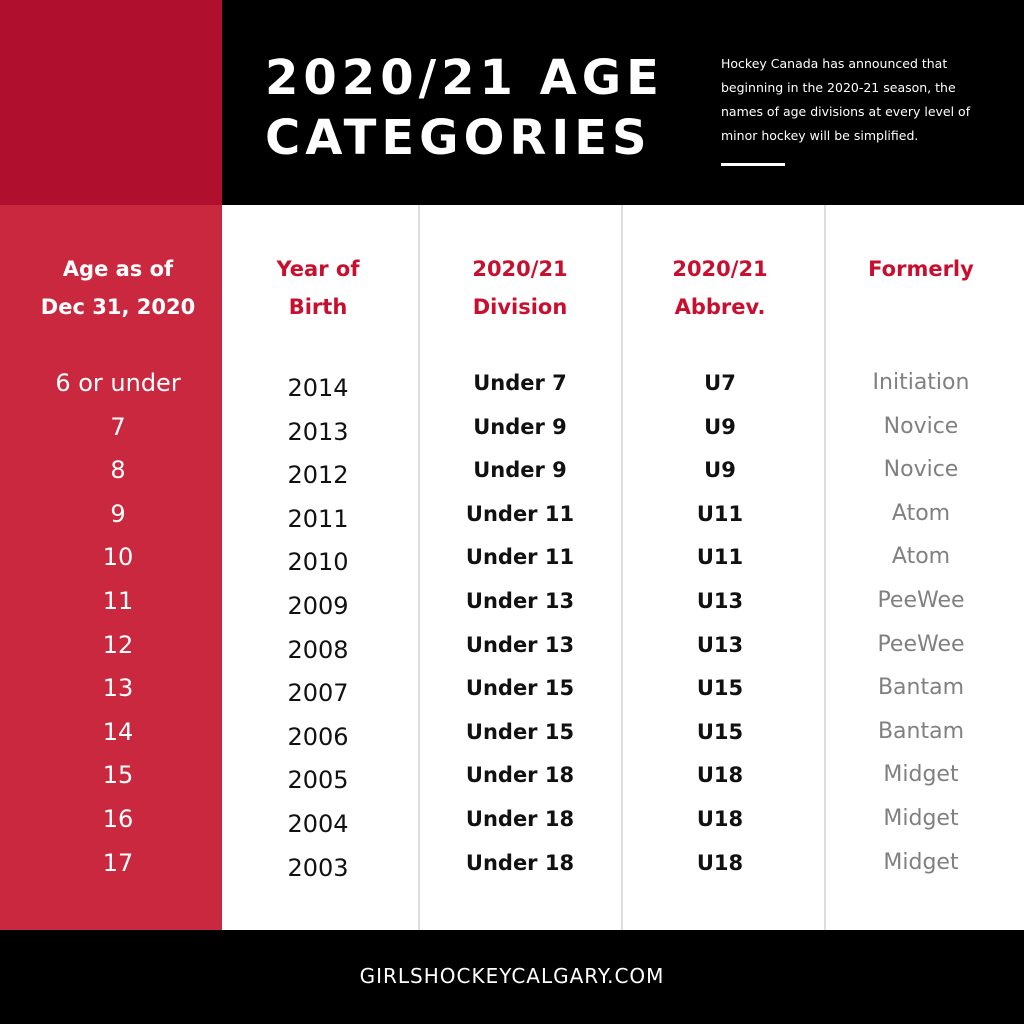 Image resolution: width=1024 pixels, height=1024 pixels. I want to click on cell: 2010, so click(318, 562).